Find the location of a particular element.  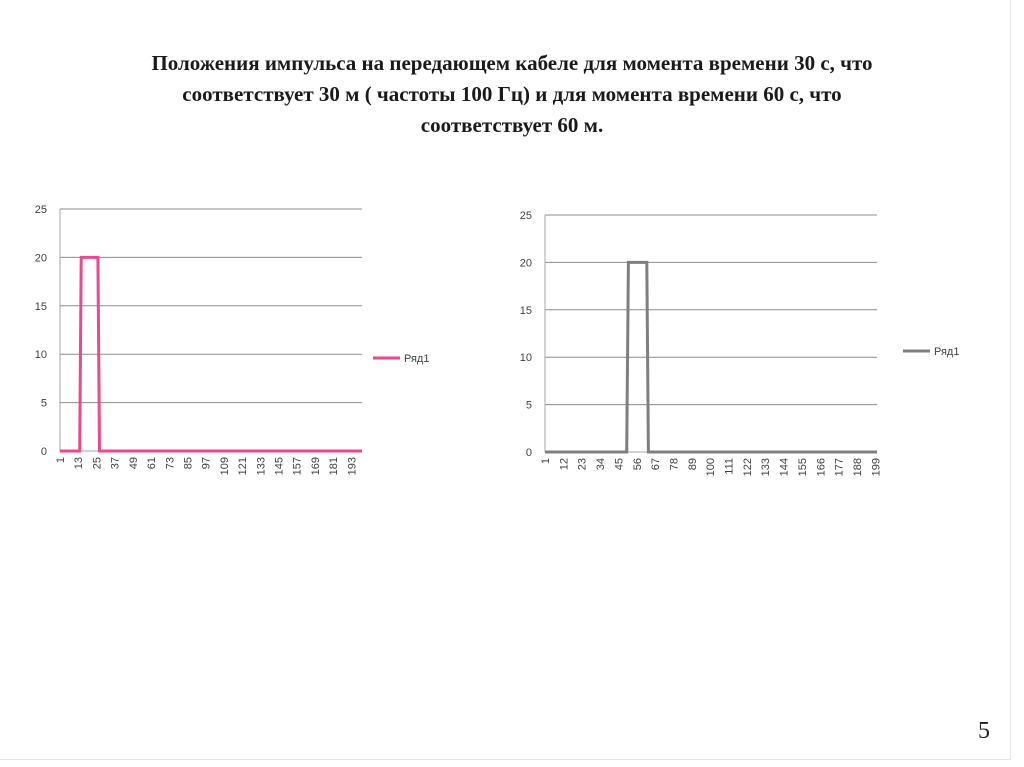

x-tick-label: 188 is located at coordinates (858, 467).